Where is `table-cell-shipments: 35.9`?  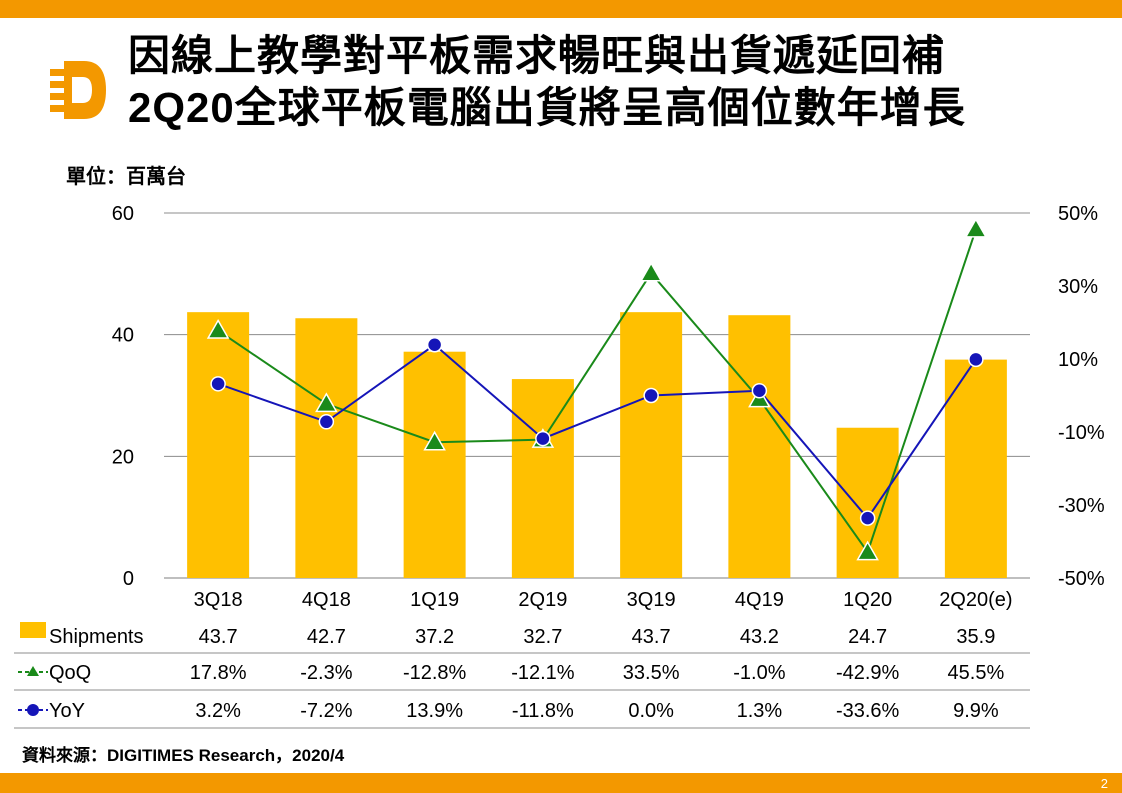
table-cell-shipments: 35.9 is located at coordinates (975, 637).